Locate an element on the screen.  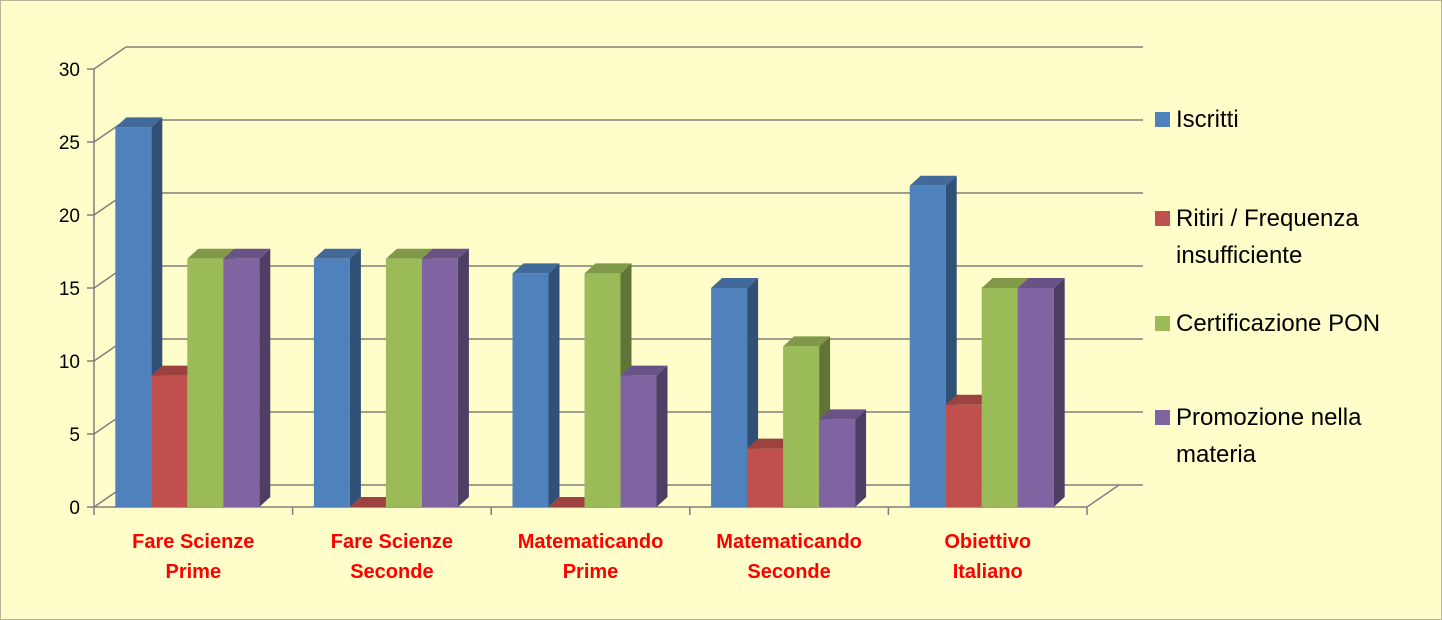
x-tick-label: Obiettivo is located at coordinates (987, 542).